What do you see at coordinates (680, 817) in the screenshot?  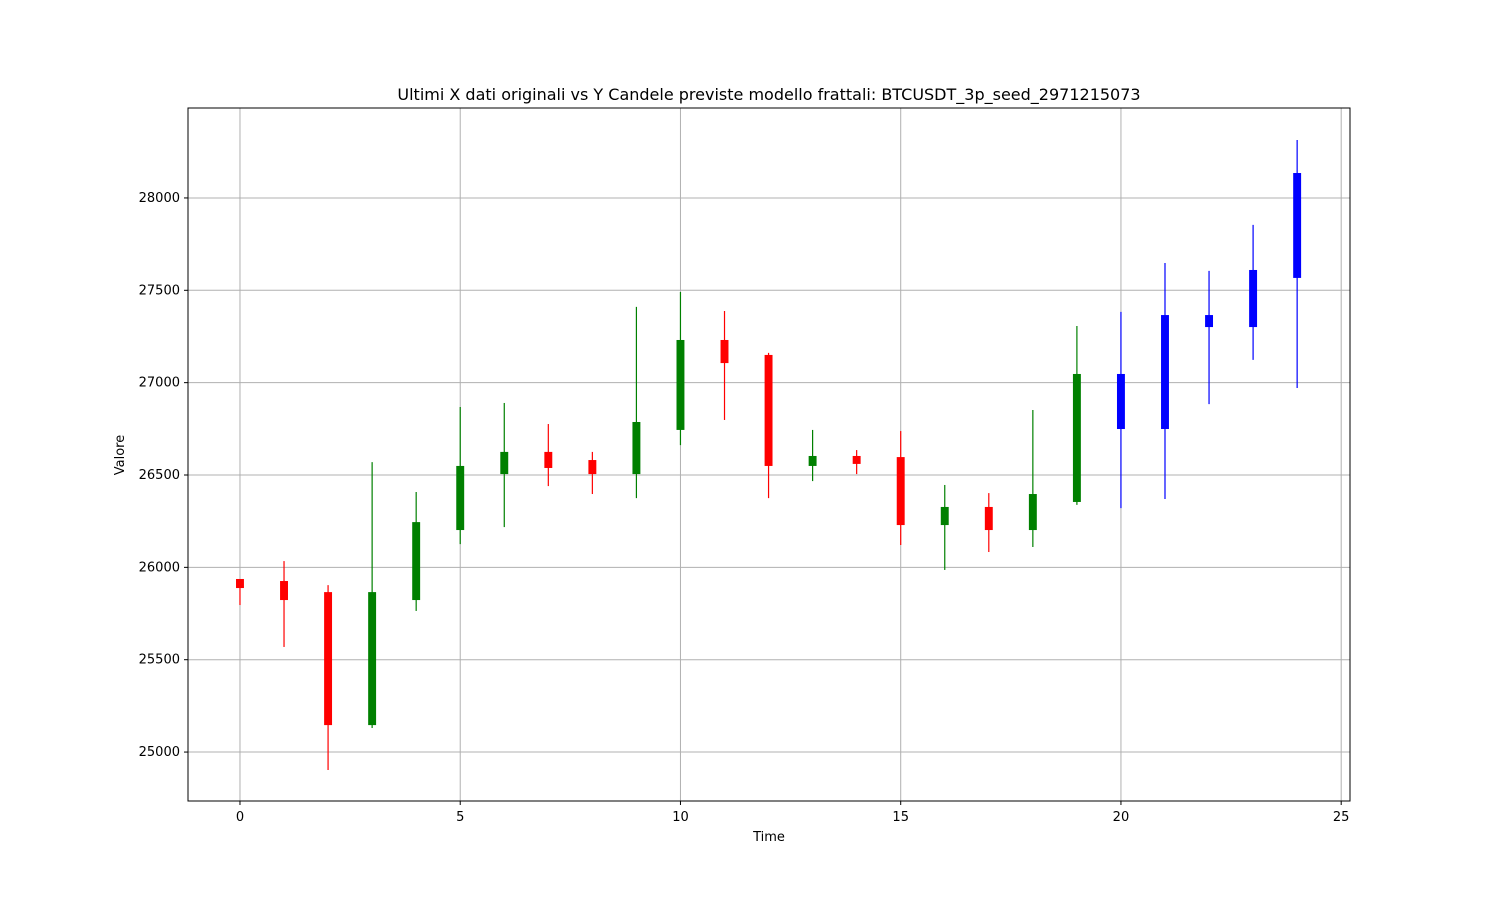 I see `x-tick-label: 10` at bounding box center [680, 817].